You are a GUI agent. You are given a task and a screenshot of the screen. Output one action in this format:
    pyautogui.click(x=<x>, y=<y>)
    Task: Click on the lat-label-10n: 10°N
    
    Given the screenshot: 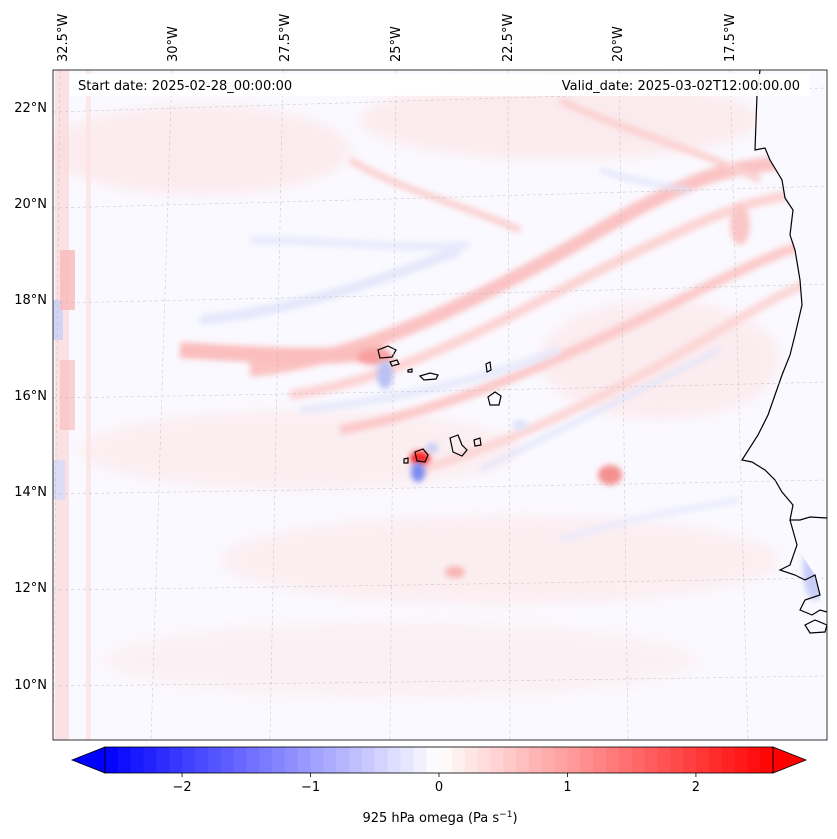 What is the action you would take?
    pyautogui.click(x=30, y=685)
    